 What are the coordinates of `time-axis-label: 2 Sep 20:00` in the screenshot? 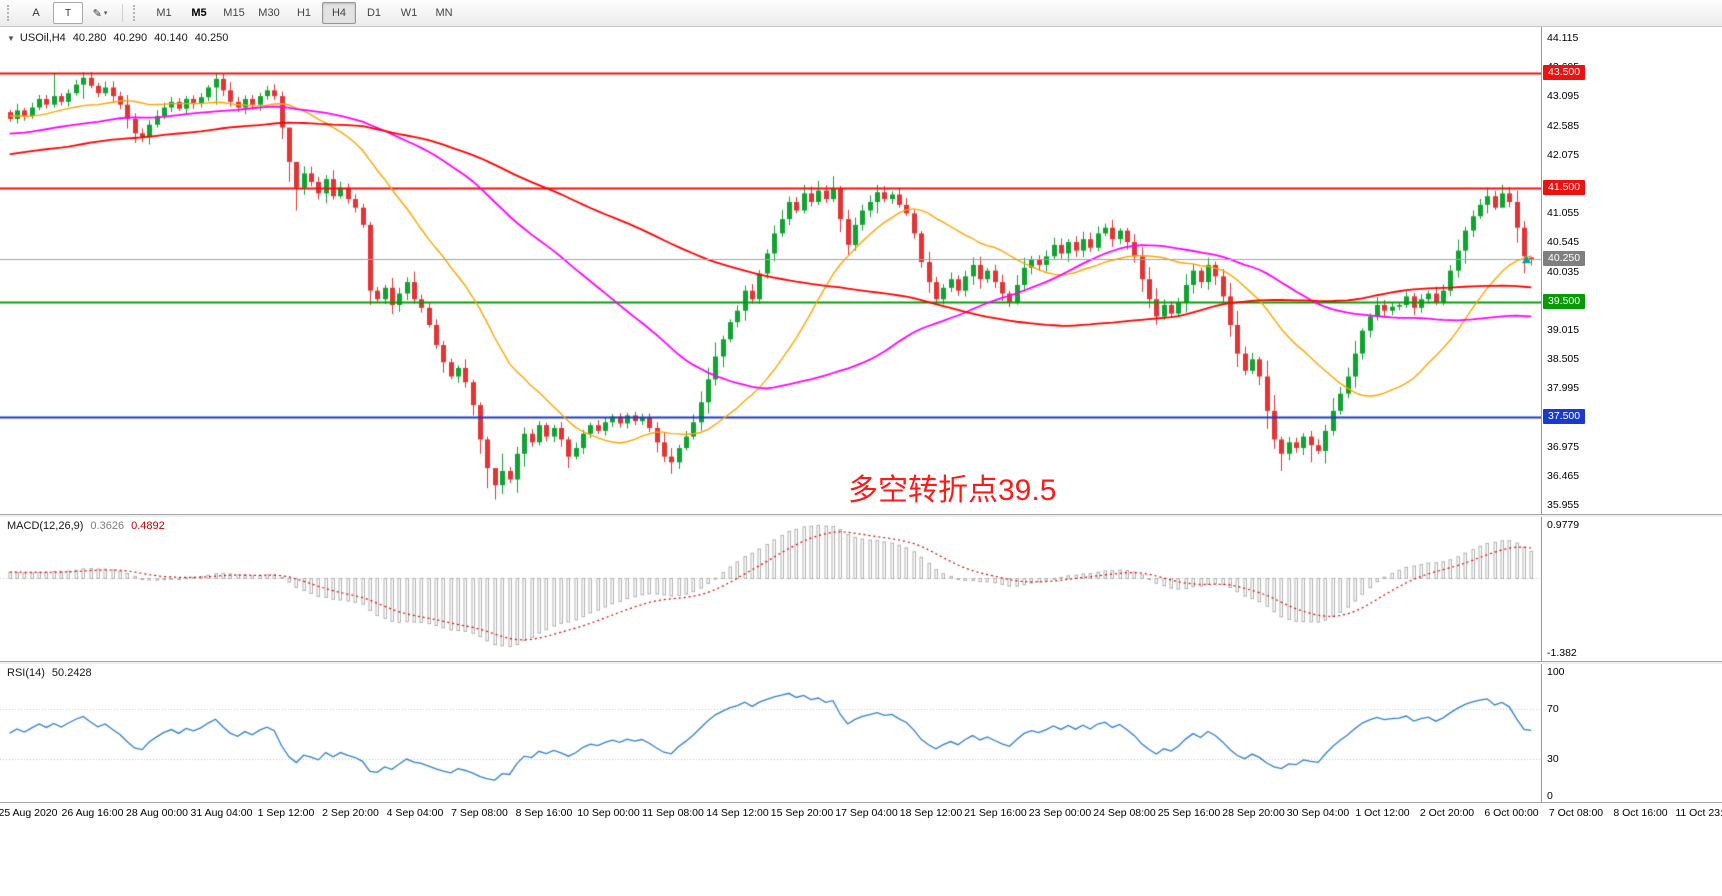 It's located at (350, 813).